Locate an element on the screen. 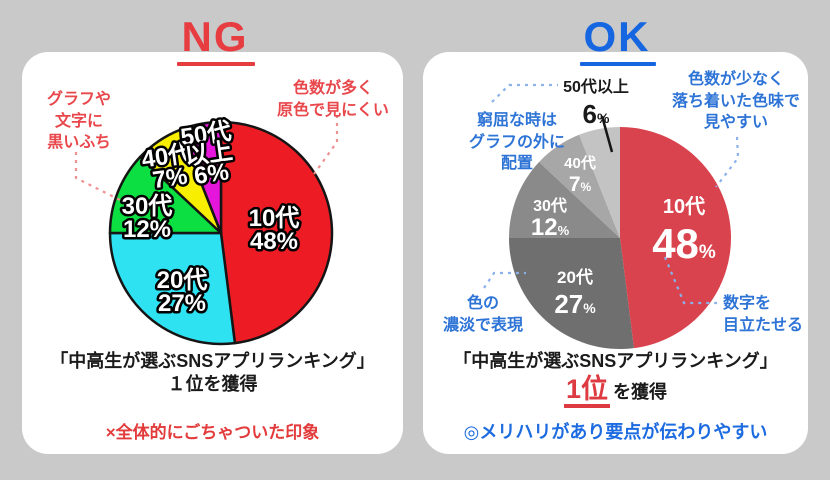 This screenshot has height=480, width=830. annotation-line: 原色で見にくい is located at coordinates (333, 110).